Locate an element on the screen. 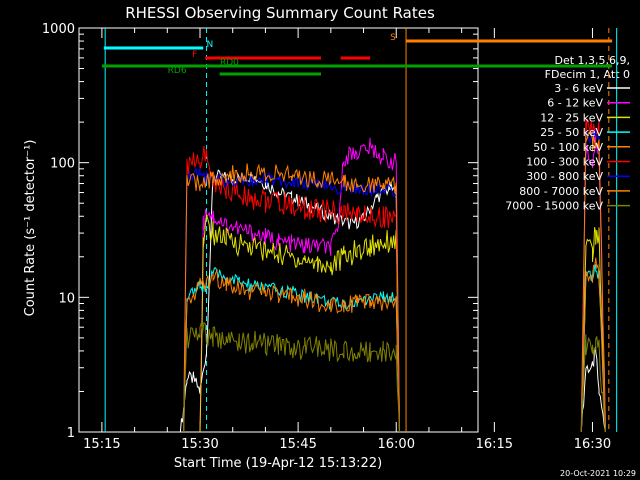  flag-label-rd6: RD6 is located at coordinates (177, 71).